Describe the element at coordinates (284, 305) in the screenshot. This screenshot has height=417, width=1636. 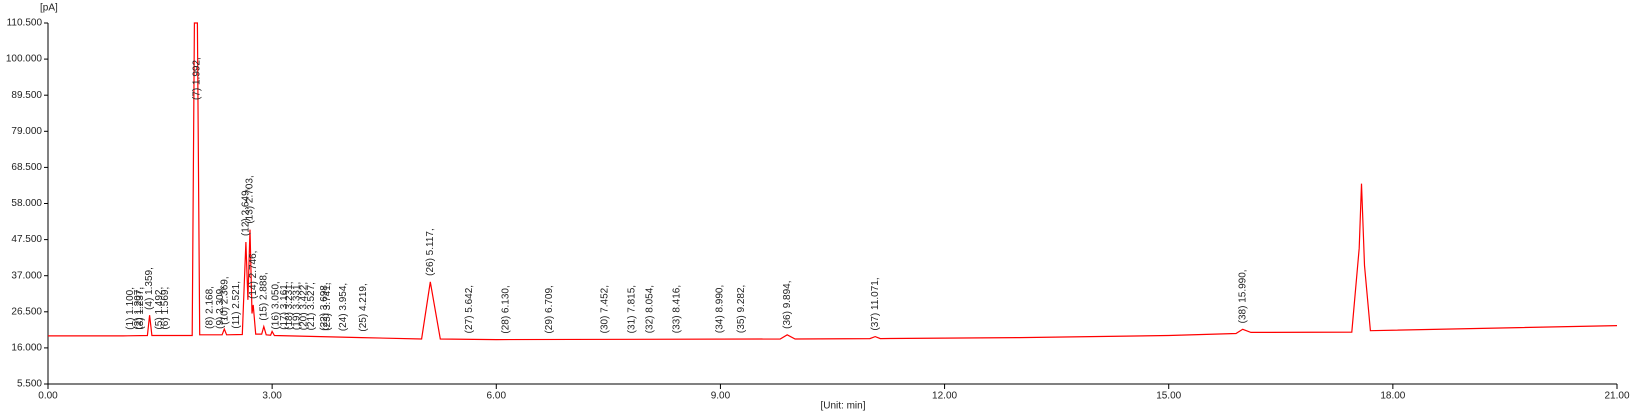
I see `peak-label: (17) 3.161,` at that location.